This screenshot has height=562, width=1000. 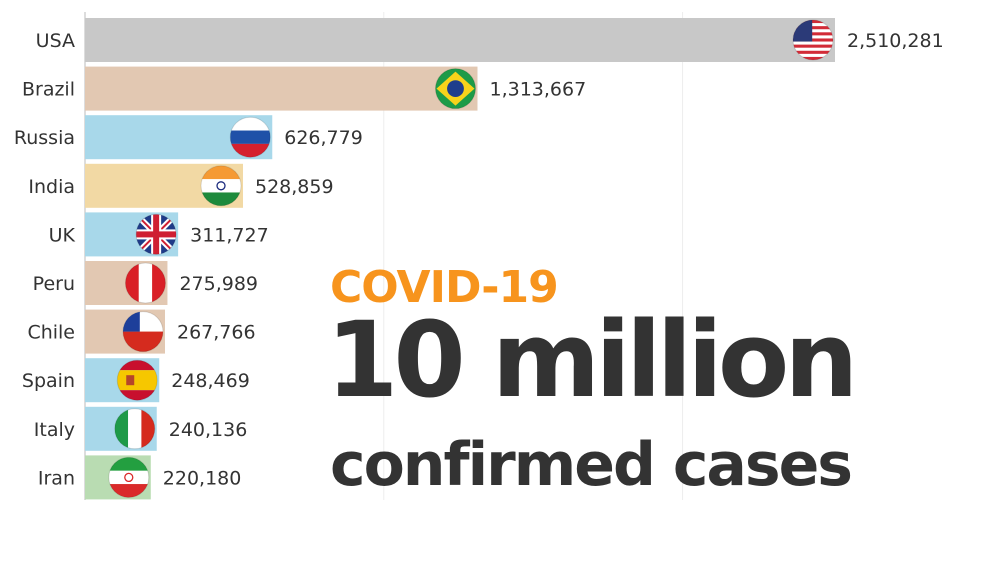 What do you see at coordinates (455, 89) in the screenshot?
I see `brazil-flag-icon` at bounding box center [455, 89].